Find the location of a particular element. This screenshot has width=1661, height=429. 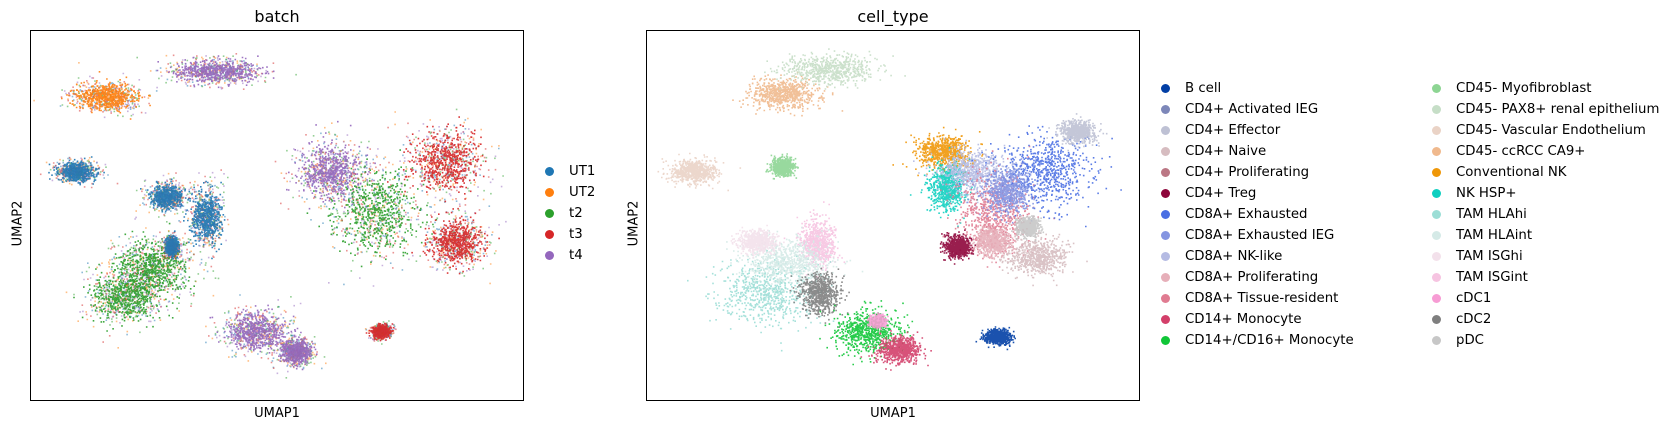

celltype-legend-item: TAM ISGint is located at coordinates (1480, 277).